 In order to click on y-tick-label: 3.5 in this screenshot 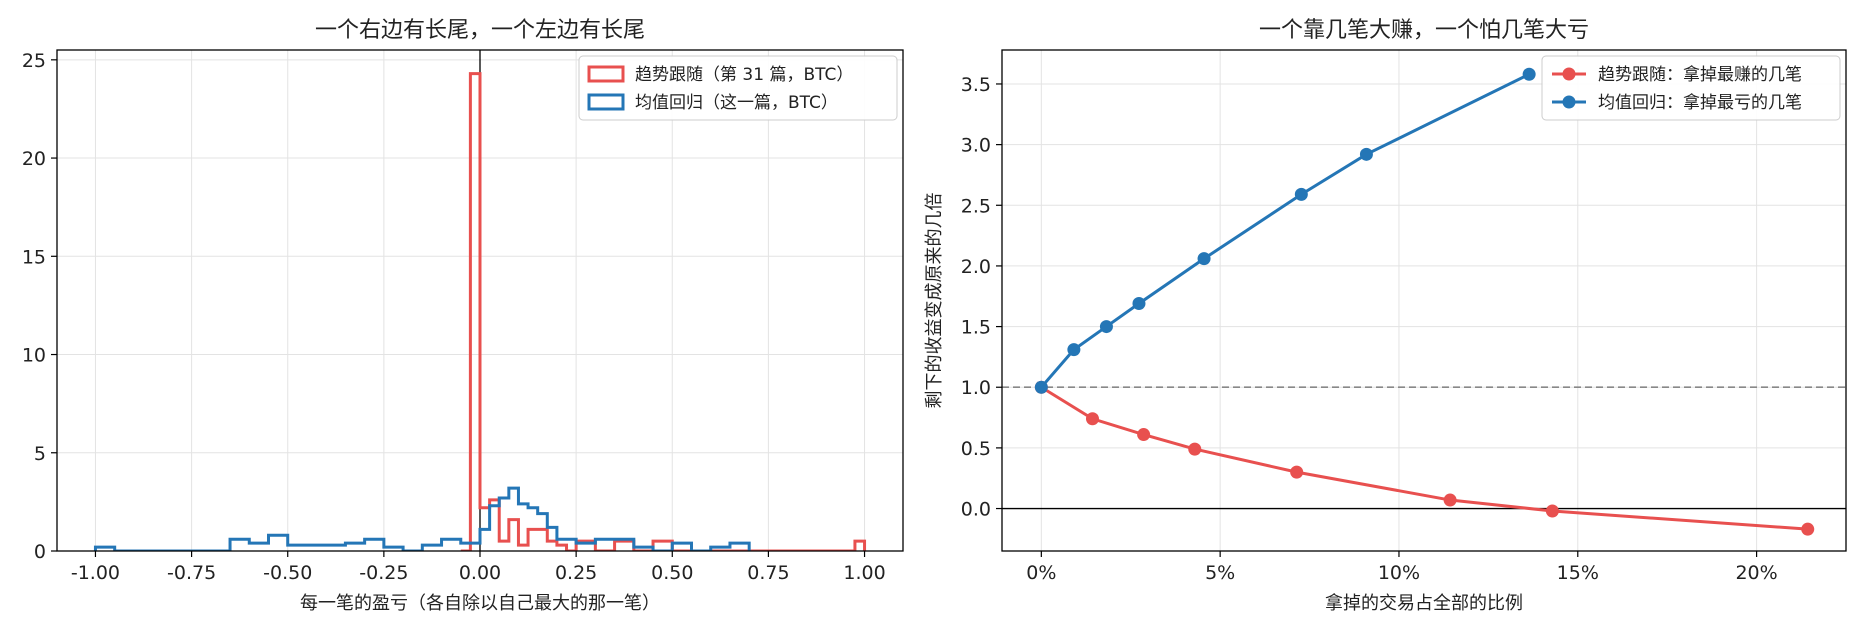, I will do `click(976, 85)`.